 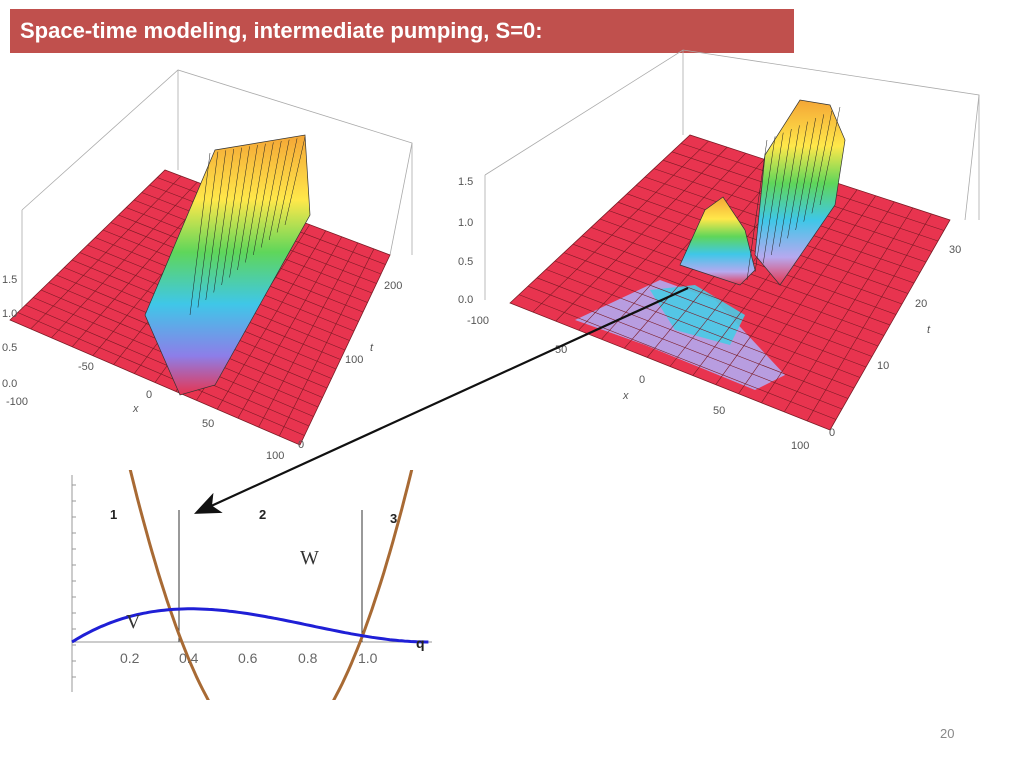 I want to click on region-label-1: 1, so click(x=113, y=514).